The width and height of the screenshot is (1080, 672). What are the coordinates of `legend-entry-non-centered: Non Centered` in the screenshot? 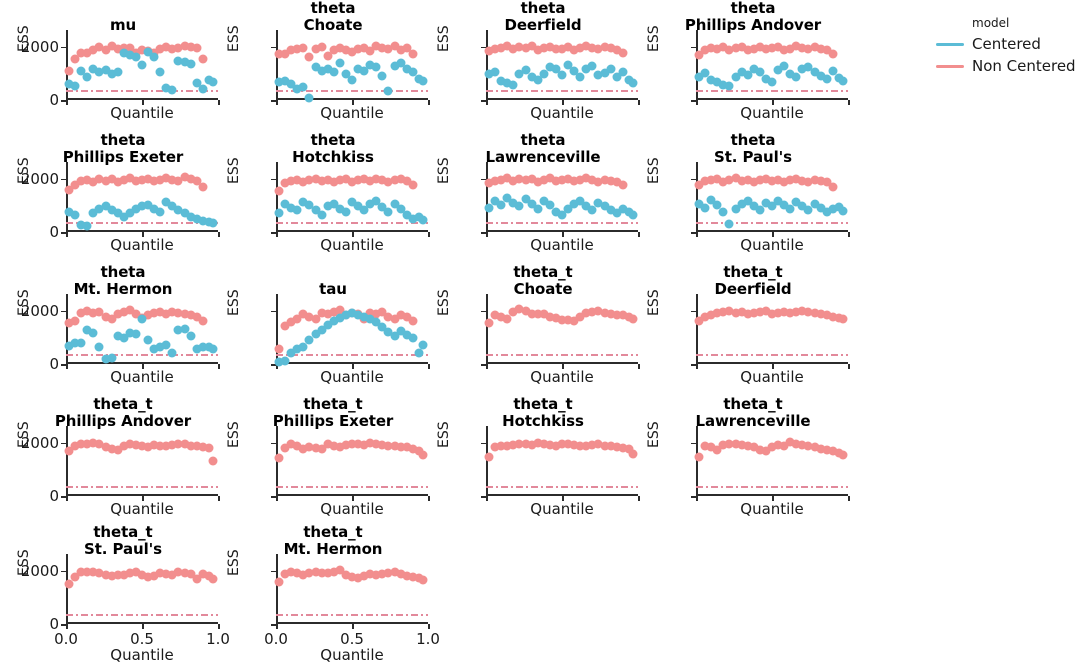 It's located at (1008, 66).